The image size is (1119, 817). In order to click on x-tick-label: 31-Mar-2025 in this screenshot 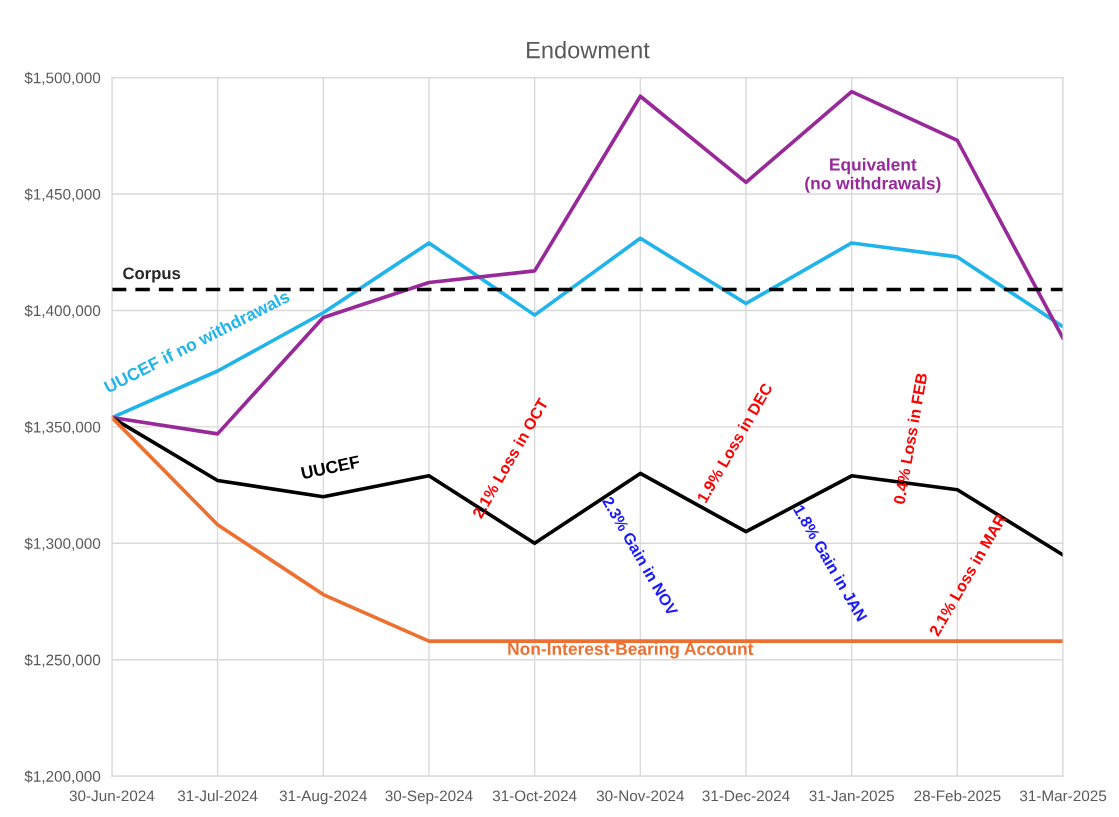, I will do `click(1063, 796)`.